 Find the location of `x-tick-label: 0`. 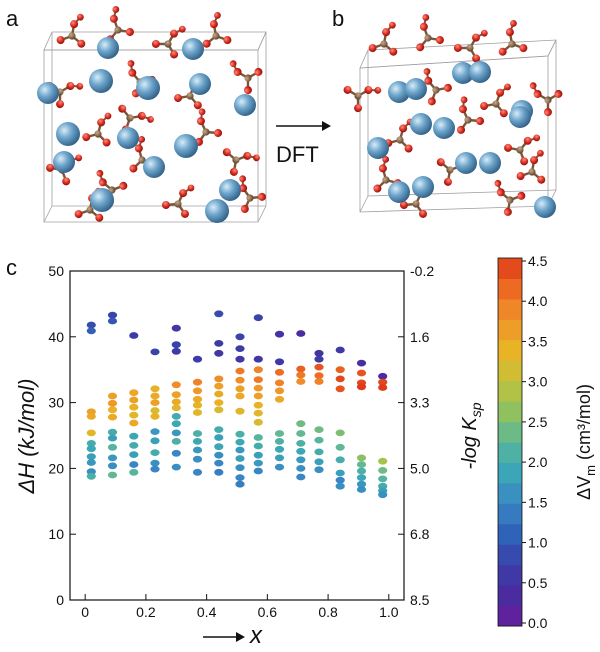

x-tick-label: 0 is located at coordinates (85, 612).